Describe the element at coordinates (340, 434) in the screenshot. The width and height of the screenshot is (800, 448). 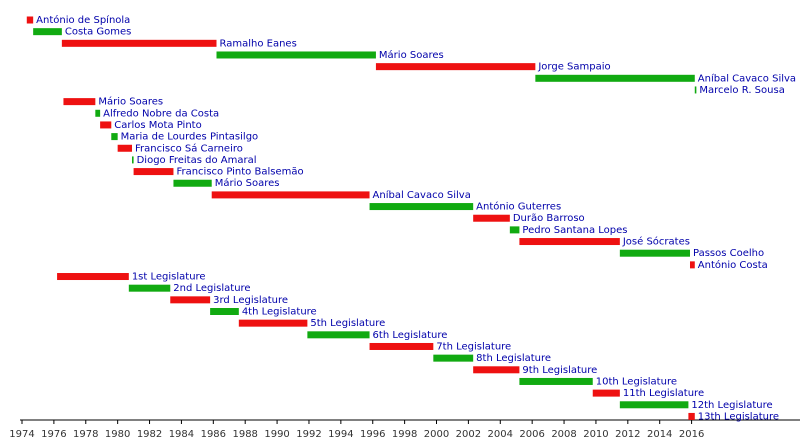
I see `x-tick-label: 1994` at that location.